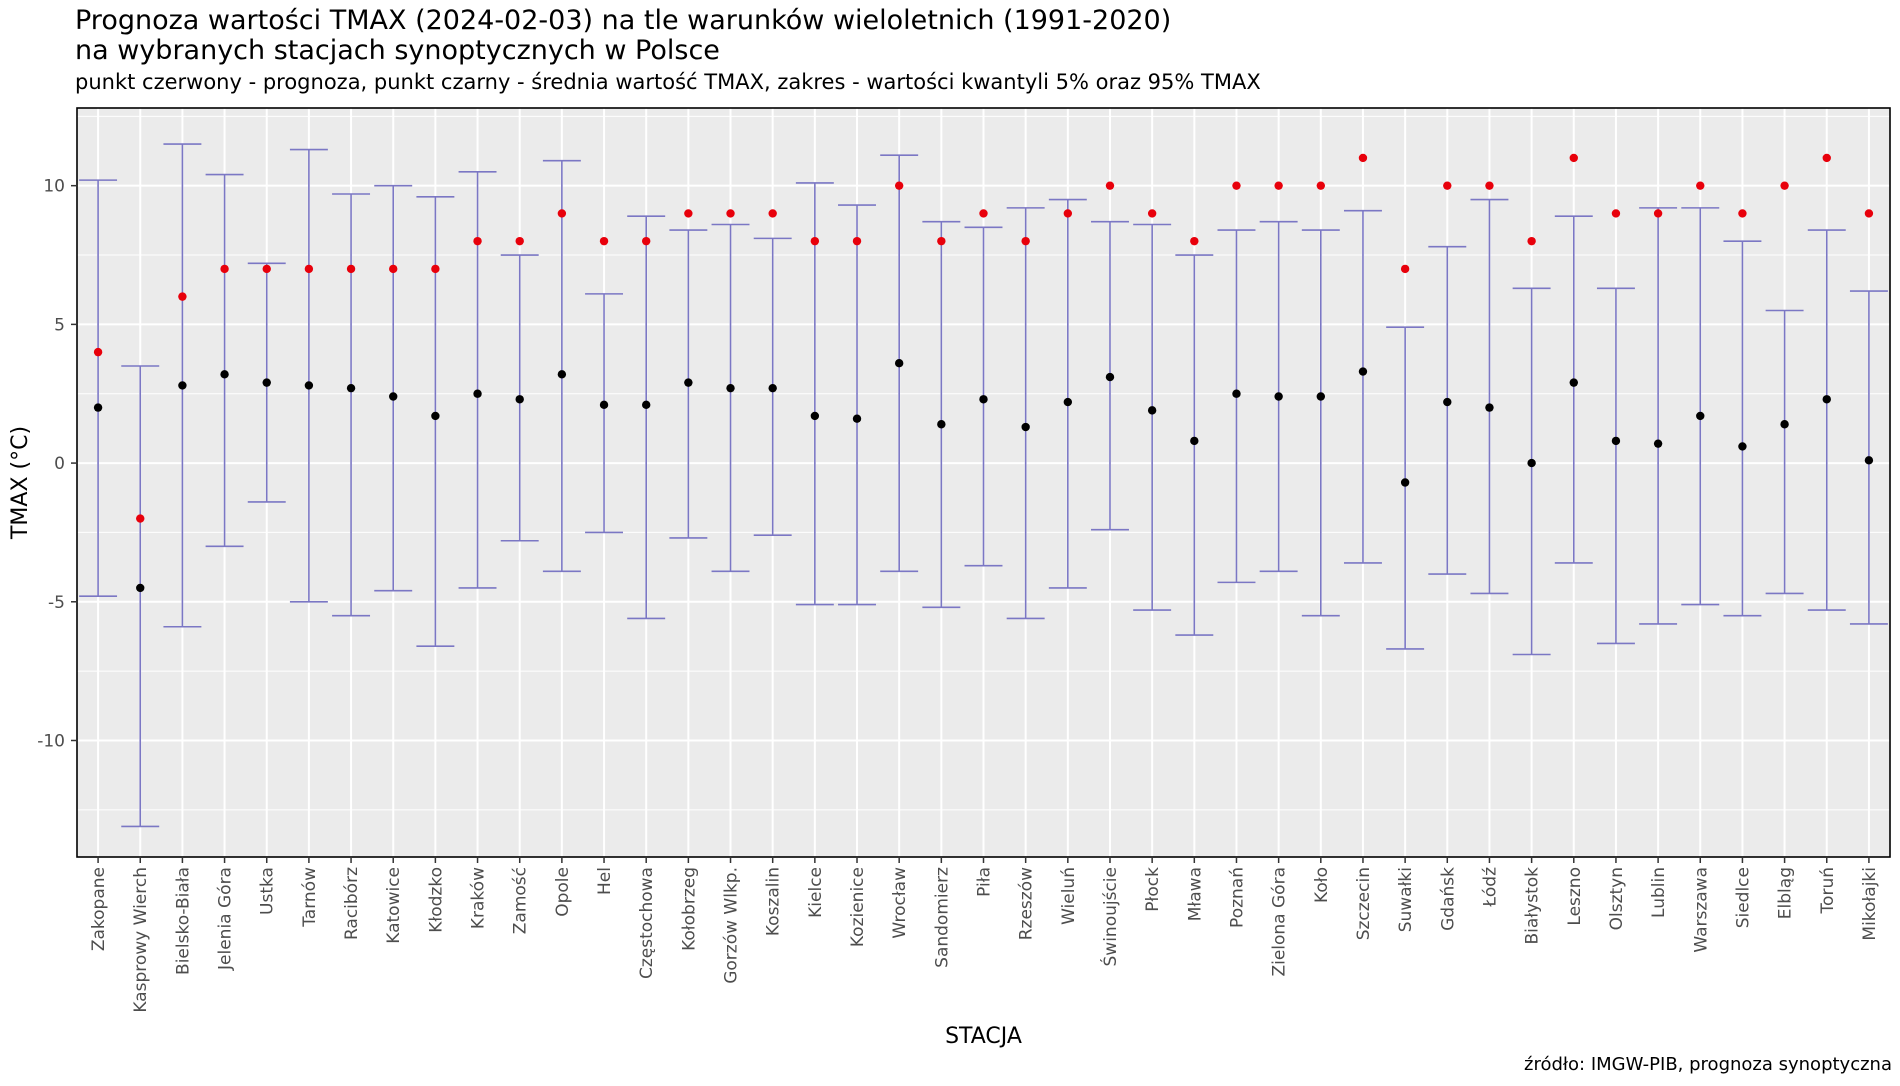 This screenshot has width=1900, height=1086. I want to click on x-tick-label: Hel, so click(605, 881).